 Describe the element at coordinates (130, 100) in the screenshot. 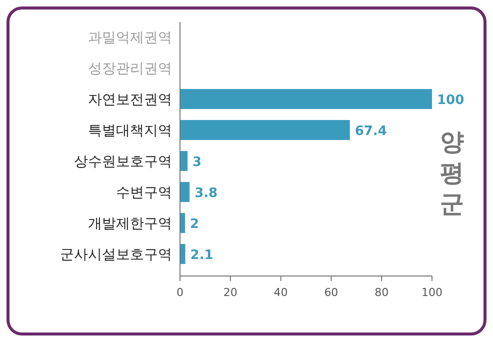

I see `y-tick-label: 자연보전권역` at that location.